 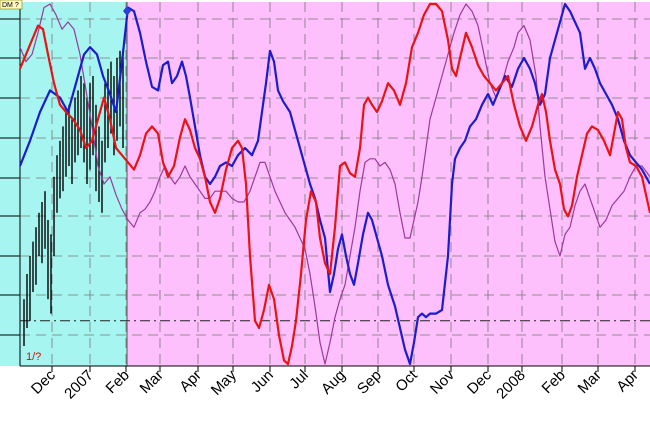 What do you see at coordinates (73, 198) in the screenshot?
I see `price-bars` at bounding box center [73, 198].